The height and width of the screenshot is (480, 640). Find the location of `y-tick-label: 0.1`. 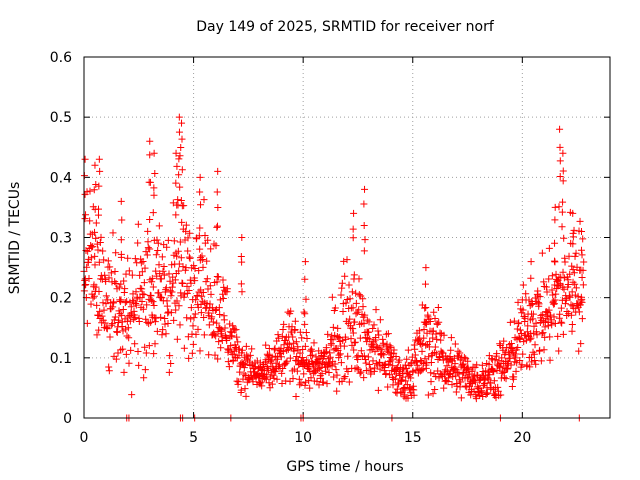

y-tick-label: 0.1 is located at coordinates (61, 359).